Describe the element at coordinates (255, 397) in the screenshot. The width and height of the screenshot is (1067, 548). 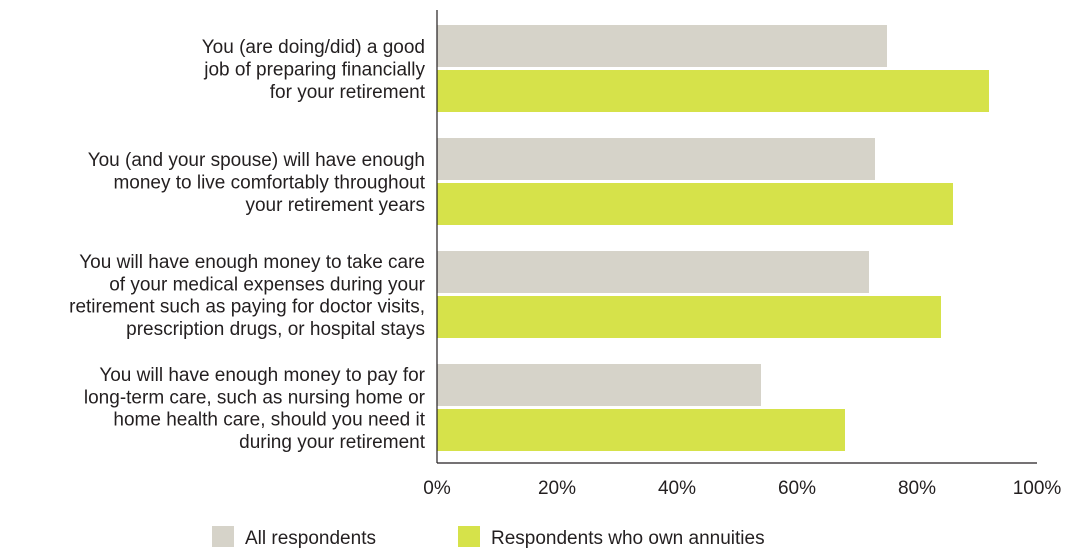
I see `category-label-4-line-2: long-term care, such as nursing home or` at that location.